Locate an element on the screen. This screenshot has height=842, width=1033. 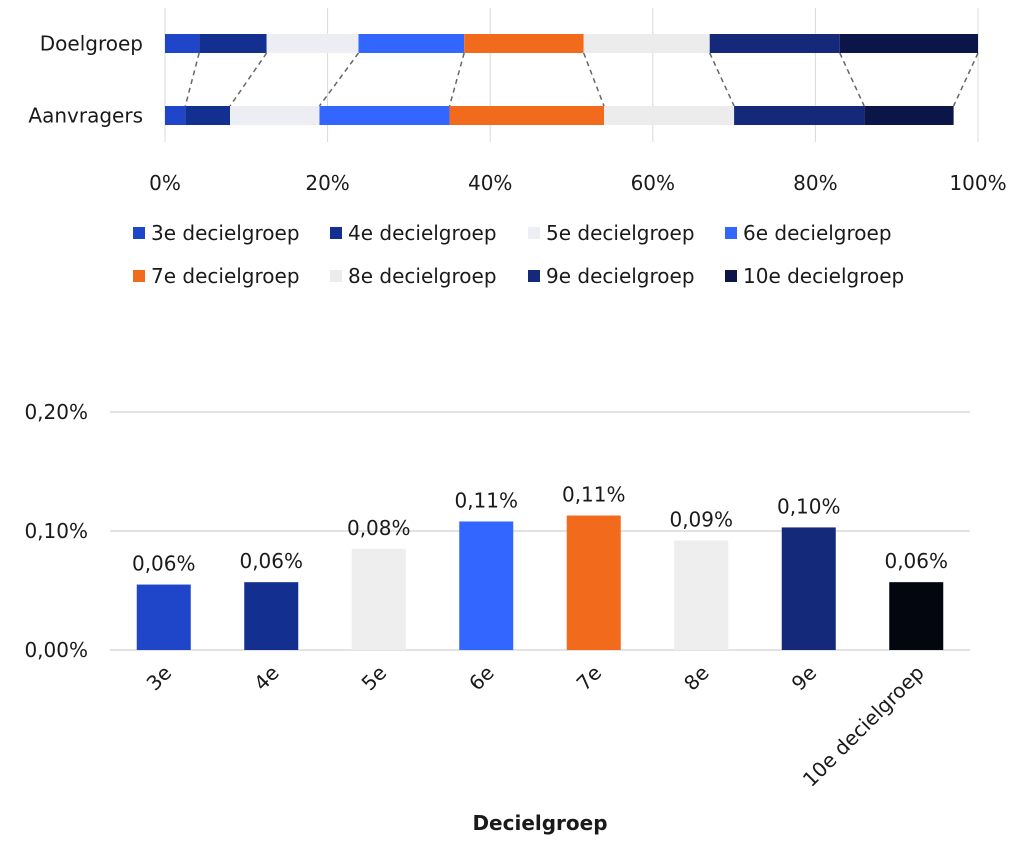
legend-item: 3e decielgroep is located at coordinates (216, 233).